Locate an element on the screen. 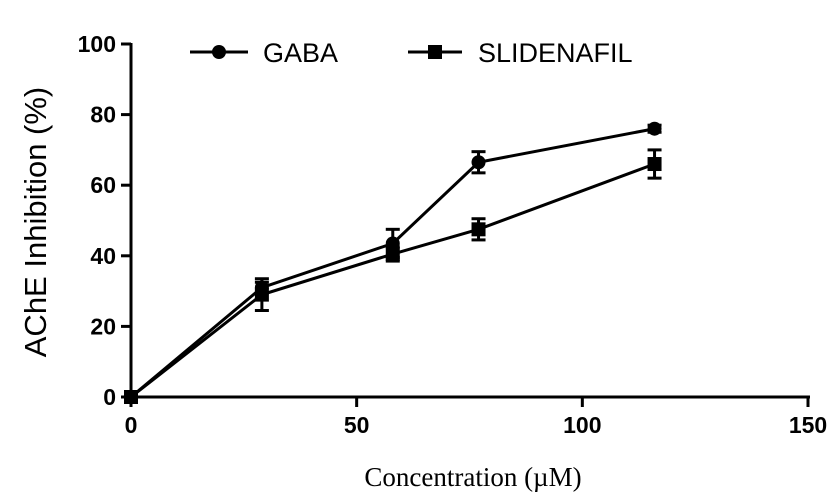  y-tick-label: 100 is located at coordinates (97, 44).